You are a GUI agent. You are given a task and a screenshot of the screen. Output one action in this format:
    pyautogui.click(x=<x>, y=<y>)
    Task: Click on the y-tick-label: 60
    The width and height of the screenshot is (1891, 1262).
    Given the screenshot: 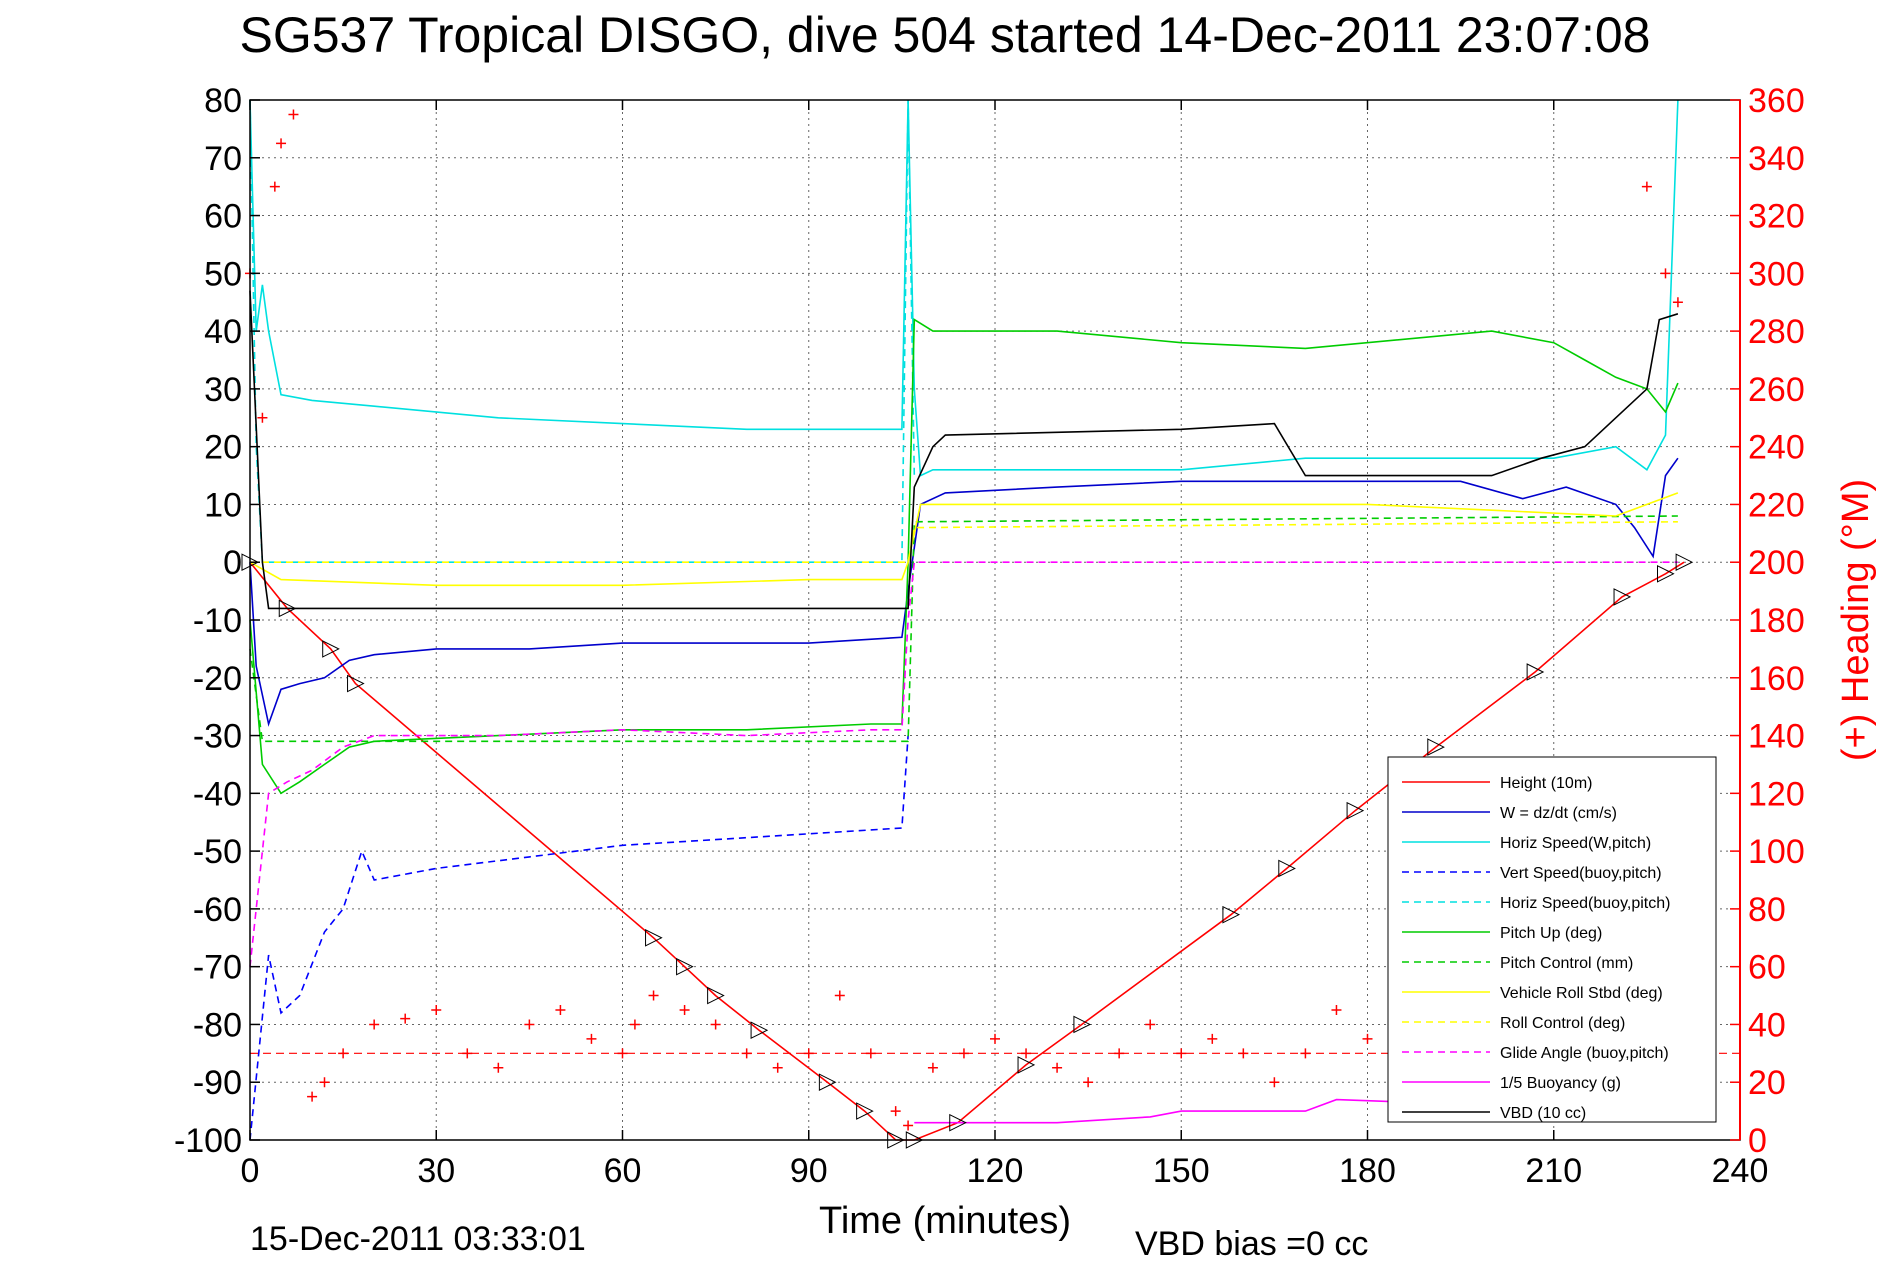 What is the action you would take?
    pyautogui.click(x=223, y=217)
    